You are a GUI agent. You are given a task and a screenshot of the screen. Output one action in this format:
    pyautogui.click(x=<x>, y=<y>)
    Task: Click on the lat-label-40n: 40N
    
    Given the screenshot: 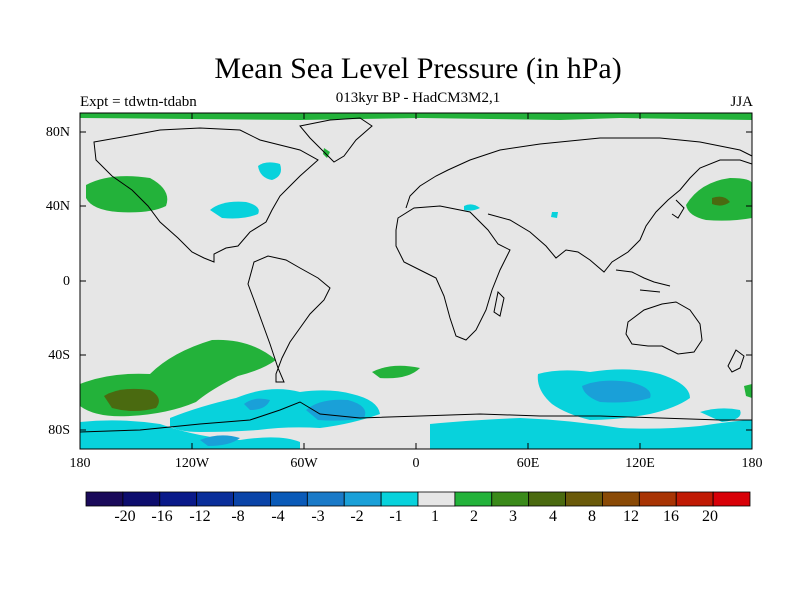 What is the action you would take?
    pyautogui.click(x=57, y=206)
    